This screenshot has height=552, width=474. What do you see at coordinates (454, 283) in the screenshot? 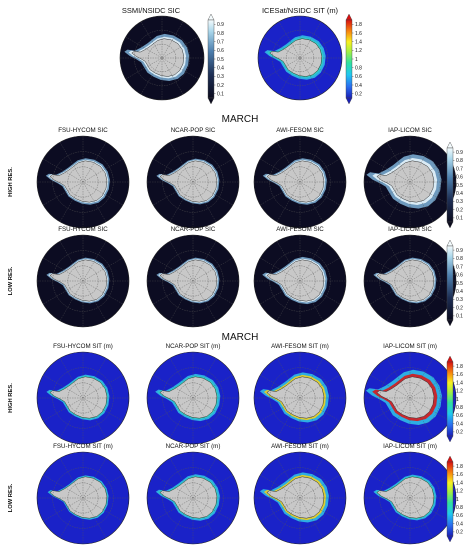
I see `section1-colorbar-low: 0.9 0.8 0.7 0.6 0.5 0.4 0.3 0.2 0.1` at bounding box center [454, 283].